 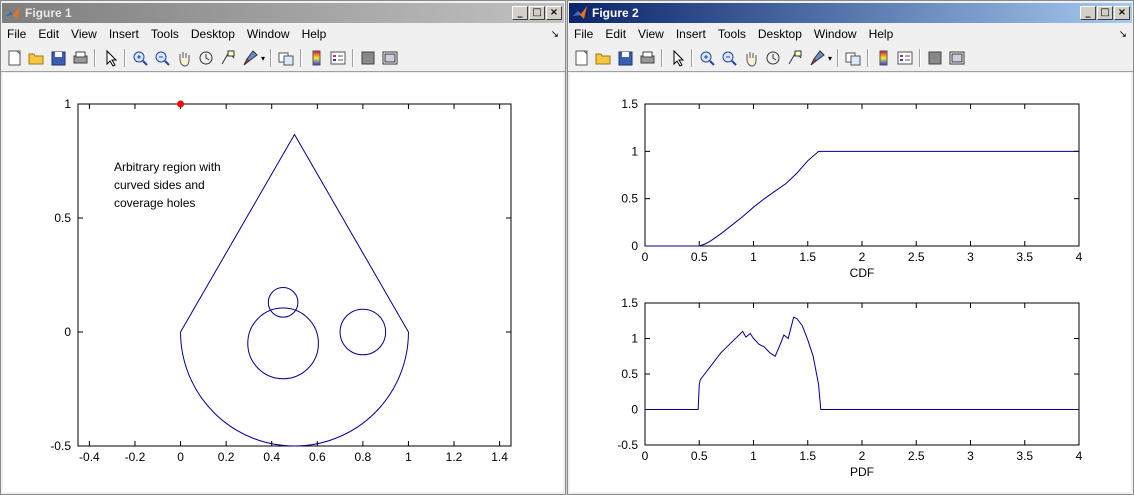 What do you see at coordinates (645, 257) in the screenshot?
I see `cdf-xtick-label: 0` at bounding box center [645, 257].